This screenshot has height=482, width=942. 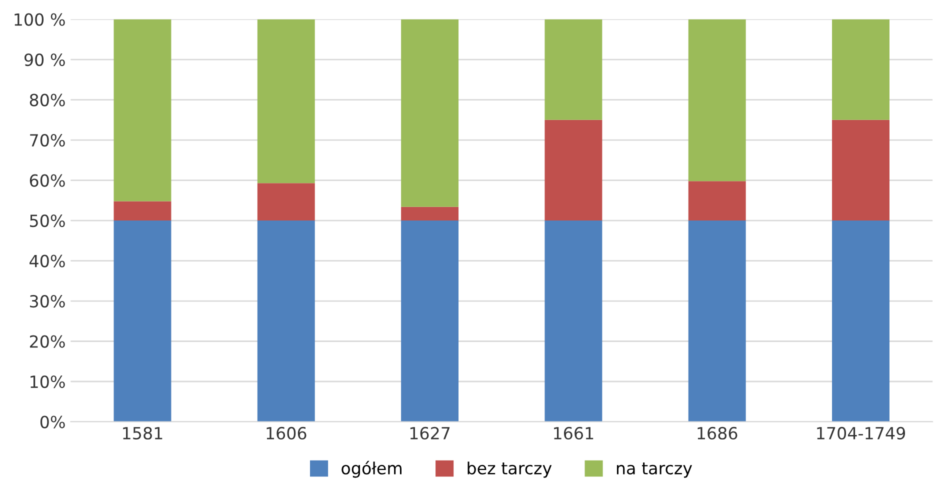 What do you see at coordinates (47, 301) in the screenshot?
I see `y-tick-label: 30%` at bounding box center [47, 301].